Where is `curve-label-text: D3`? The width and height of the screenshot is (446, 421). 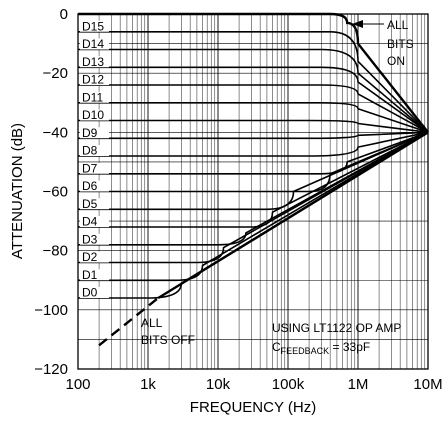 curve-label-text: D3 is located at coordinates (90, 239).